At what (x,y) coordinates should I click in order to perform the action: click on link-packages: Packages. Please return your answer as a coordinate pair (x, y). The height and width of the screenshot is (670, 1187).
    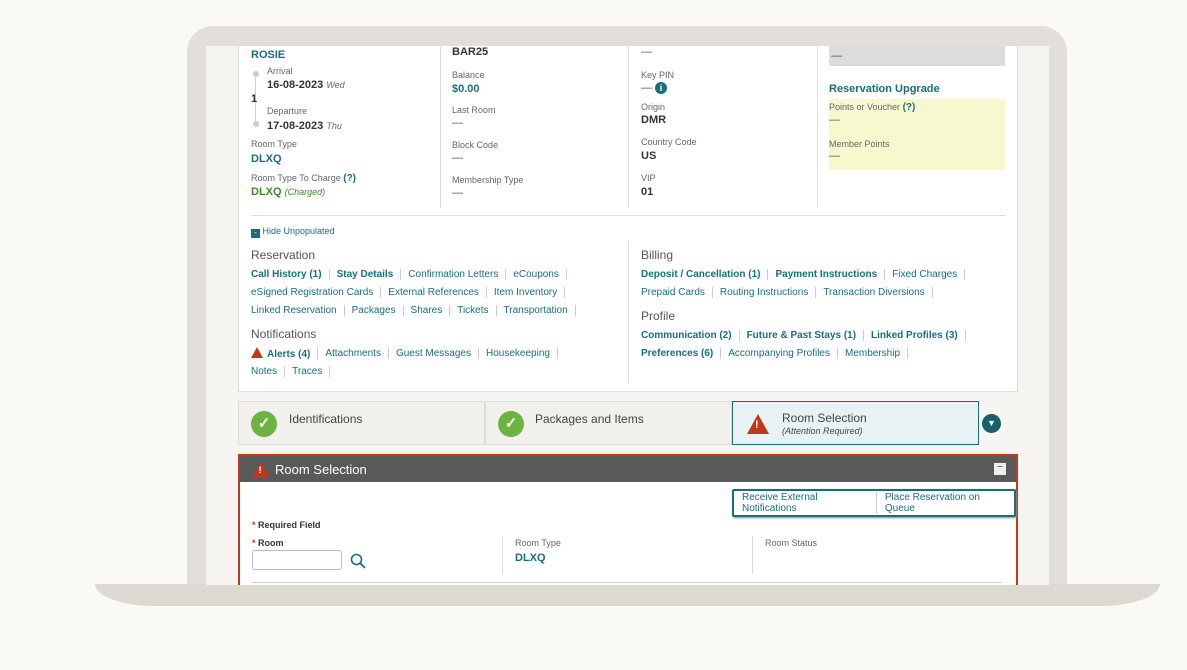
    Looking at the image, I should click on (374, 310).